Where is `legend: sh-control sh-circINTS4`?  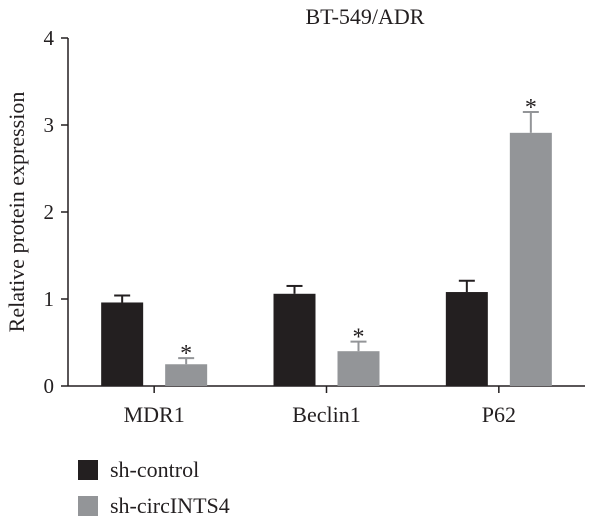 legend: sh-control sh-circINTS4 is located at coordinates (154, 488).